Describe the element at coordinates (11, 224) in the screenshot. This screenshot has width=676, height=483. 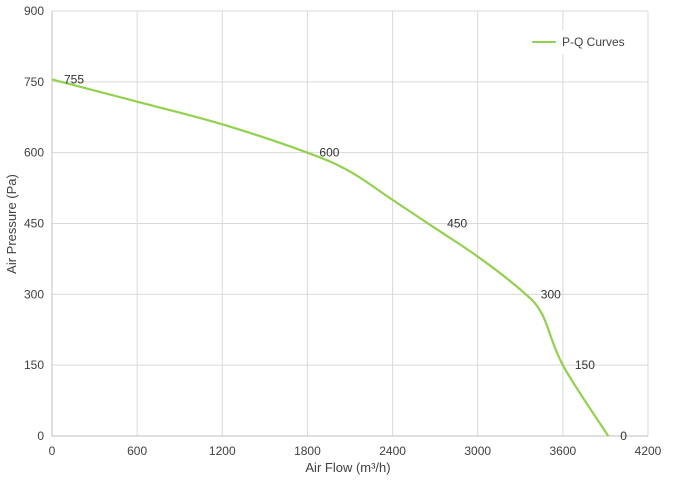
I see `y-axis-title: Air Pressure (Pa)` at that location.